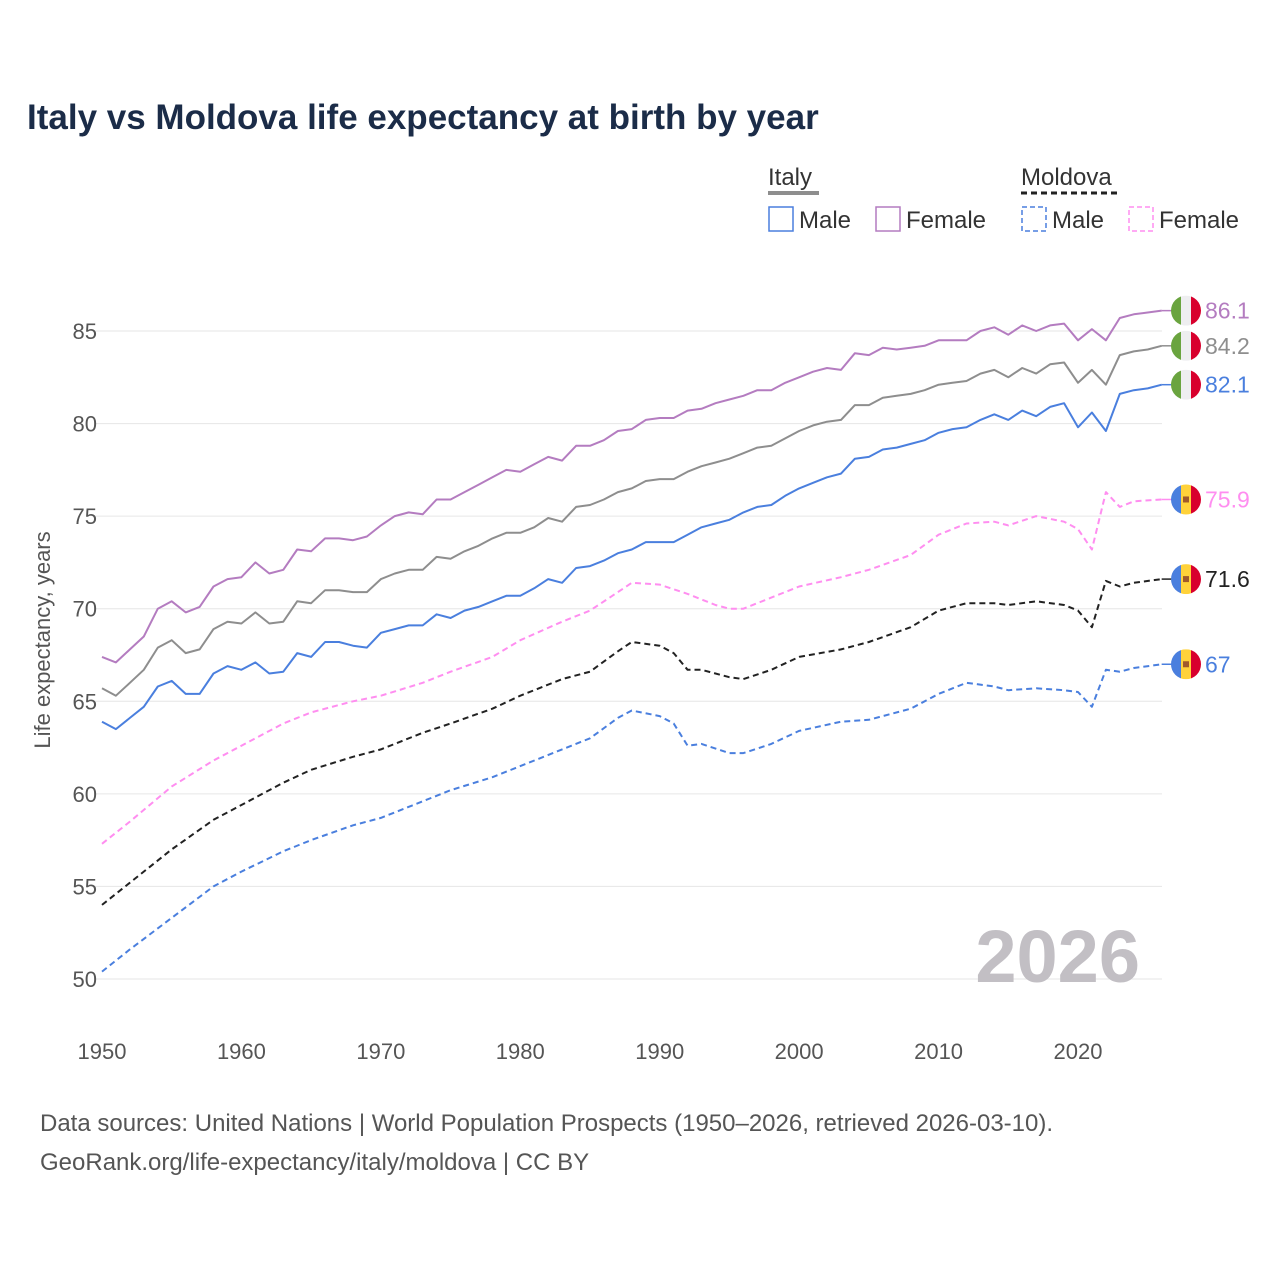 The image size is (1280, 1280). Describe the element at coordinates (85, 655) in the screenshot. I see `y-axis: 50 55 60 65 70 75 80 85` at that location.